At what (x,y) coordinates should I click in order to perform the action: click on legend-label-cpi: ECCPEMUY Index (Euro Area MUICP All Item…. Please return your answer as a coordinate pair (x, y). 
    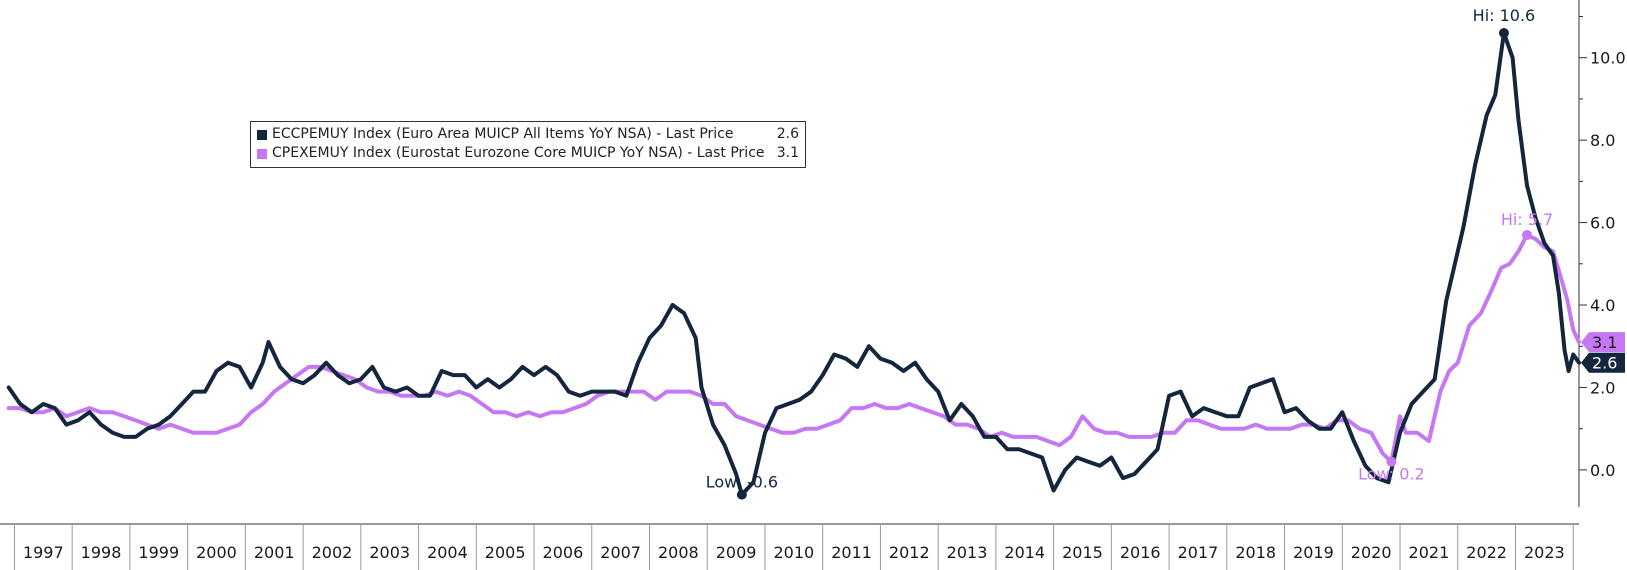
    Looking at the image, I should click on (503, 134).